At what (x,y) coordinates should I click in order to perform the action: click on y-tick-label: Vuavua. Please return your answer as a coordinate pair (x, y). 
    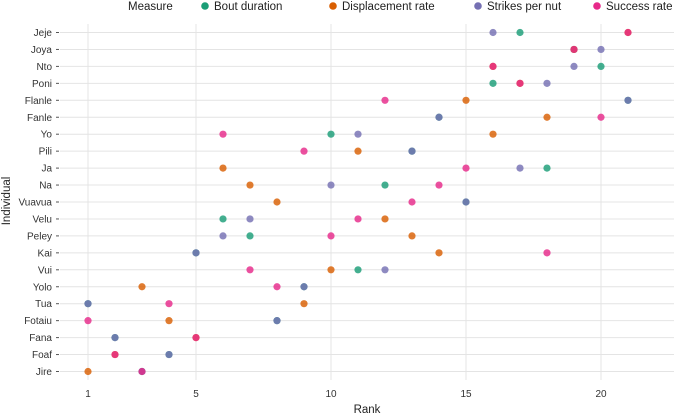
    Looking at the image, I should click on (35, 203).